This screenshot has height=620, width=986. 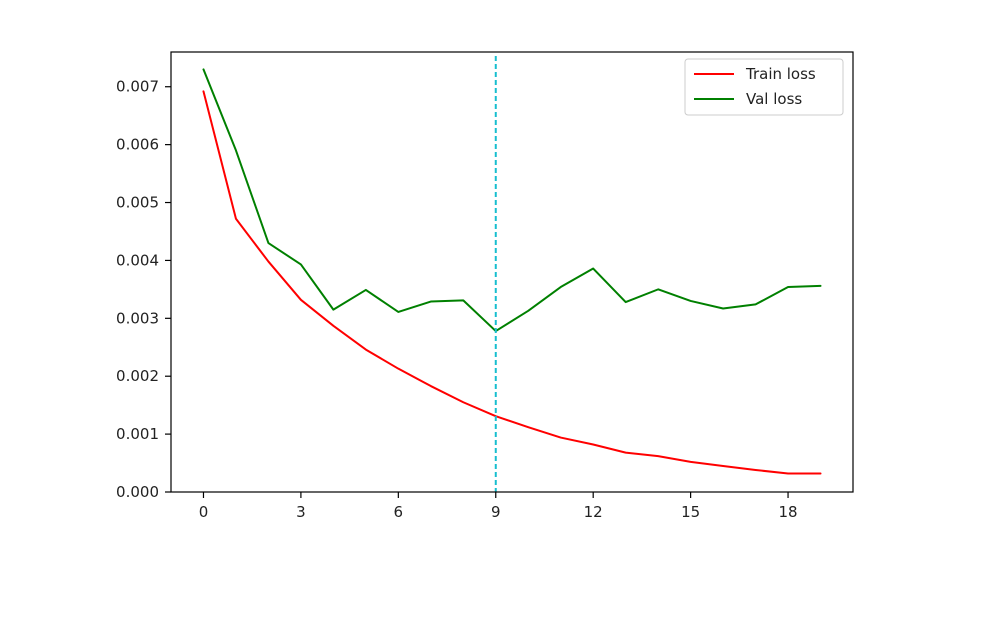 I want to click on x-tick-label: 12, so click(x=593, y=512).